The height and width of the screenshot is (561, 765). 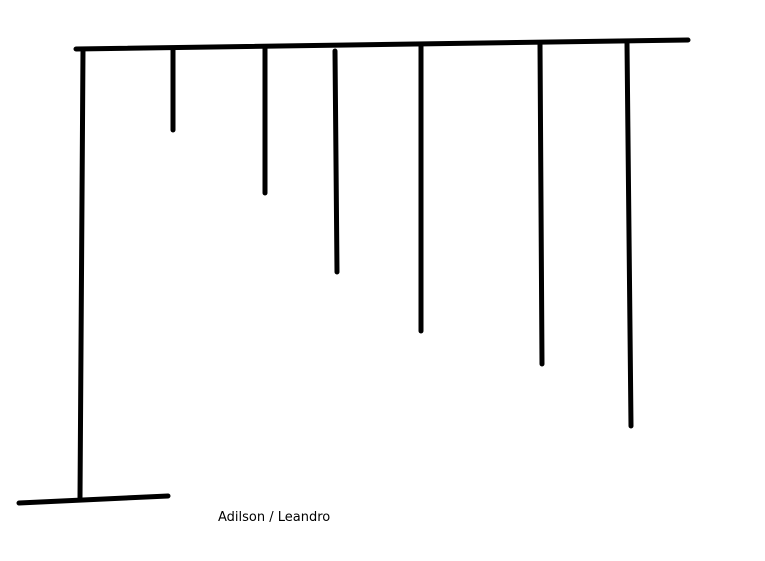 I want to click on caption-text: Adilson / Leandro, so click(x=274, y=517).